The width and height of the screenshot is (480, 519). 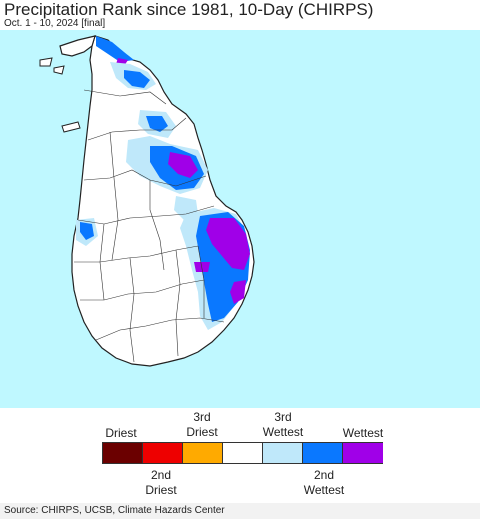 I want to click on legend-label-second-wettest: 2nd Wettest, so click(x=324, y=482).